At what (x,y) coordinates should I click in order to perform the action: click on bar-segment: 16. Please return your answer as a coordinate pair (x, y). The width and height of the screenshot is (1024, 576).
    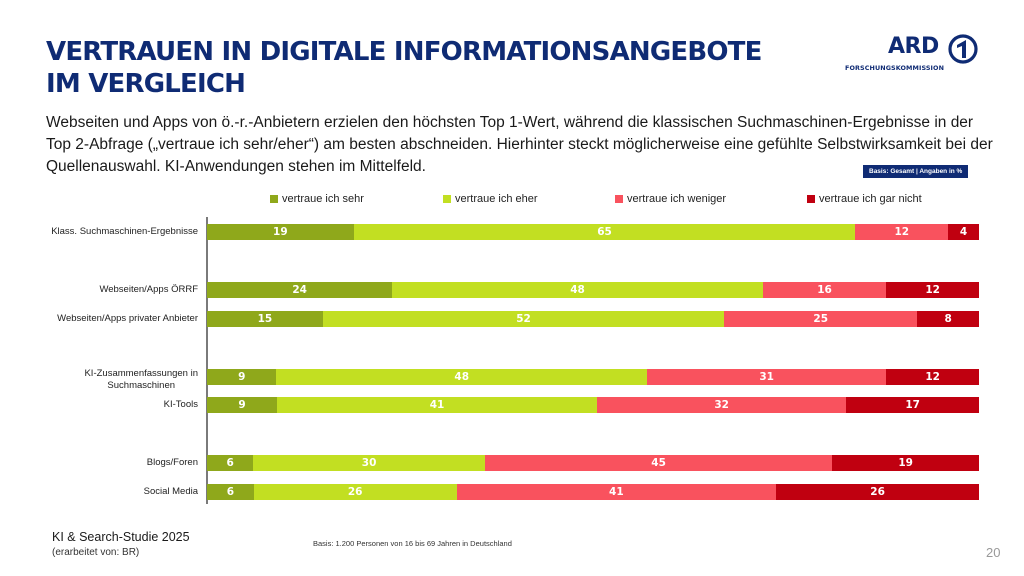
    Looking at the image, I should click on (824, 290).